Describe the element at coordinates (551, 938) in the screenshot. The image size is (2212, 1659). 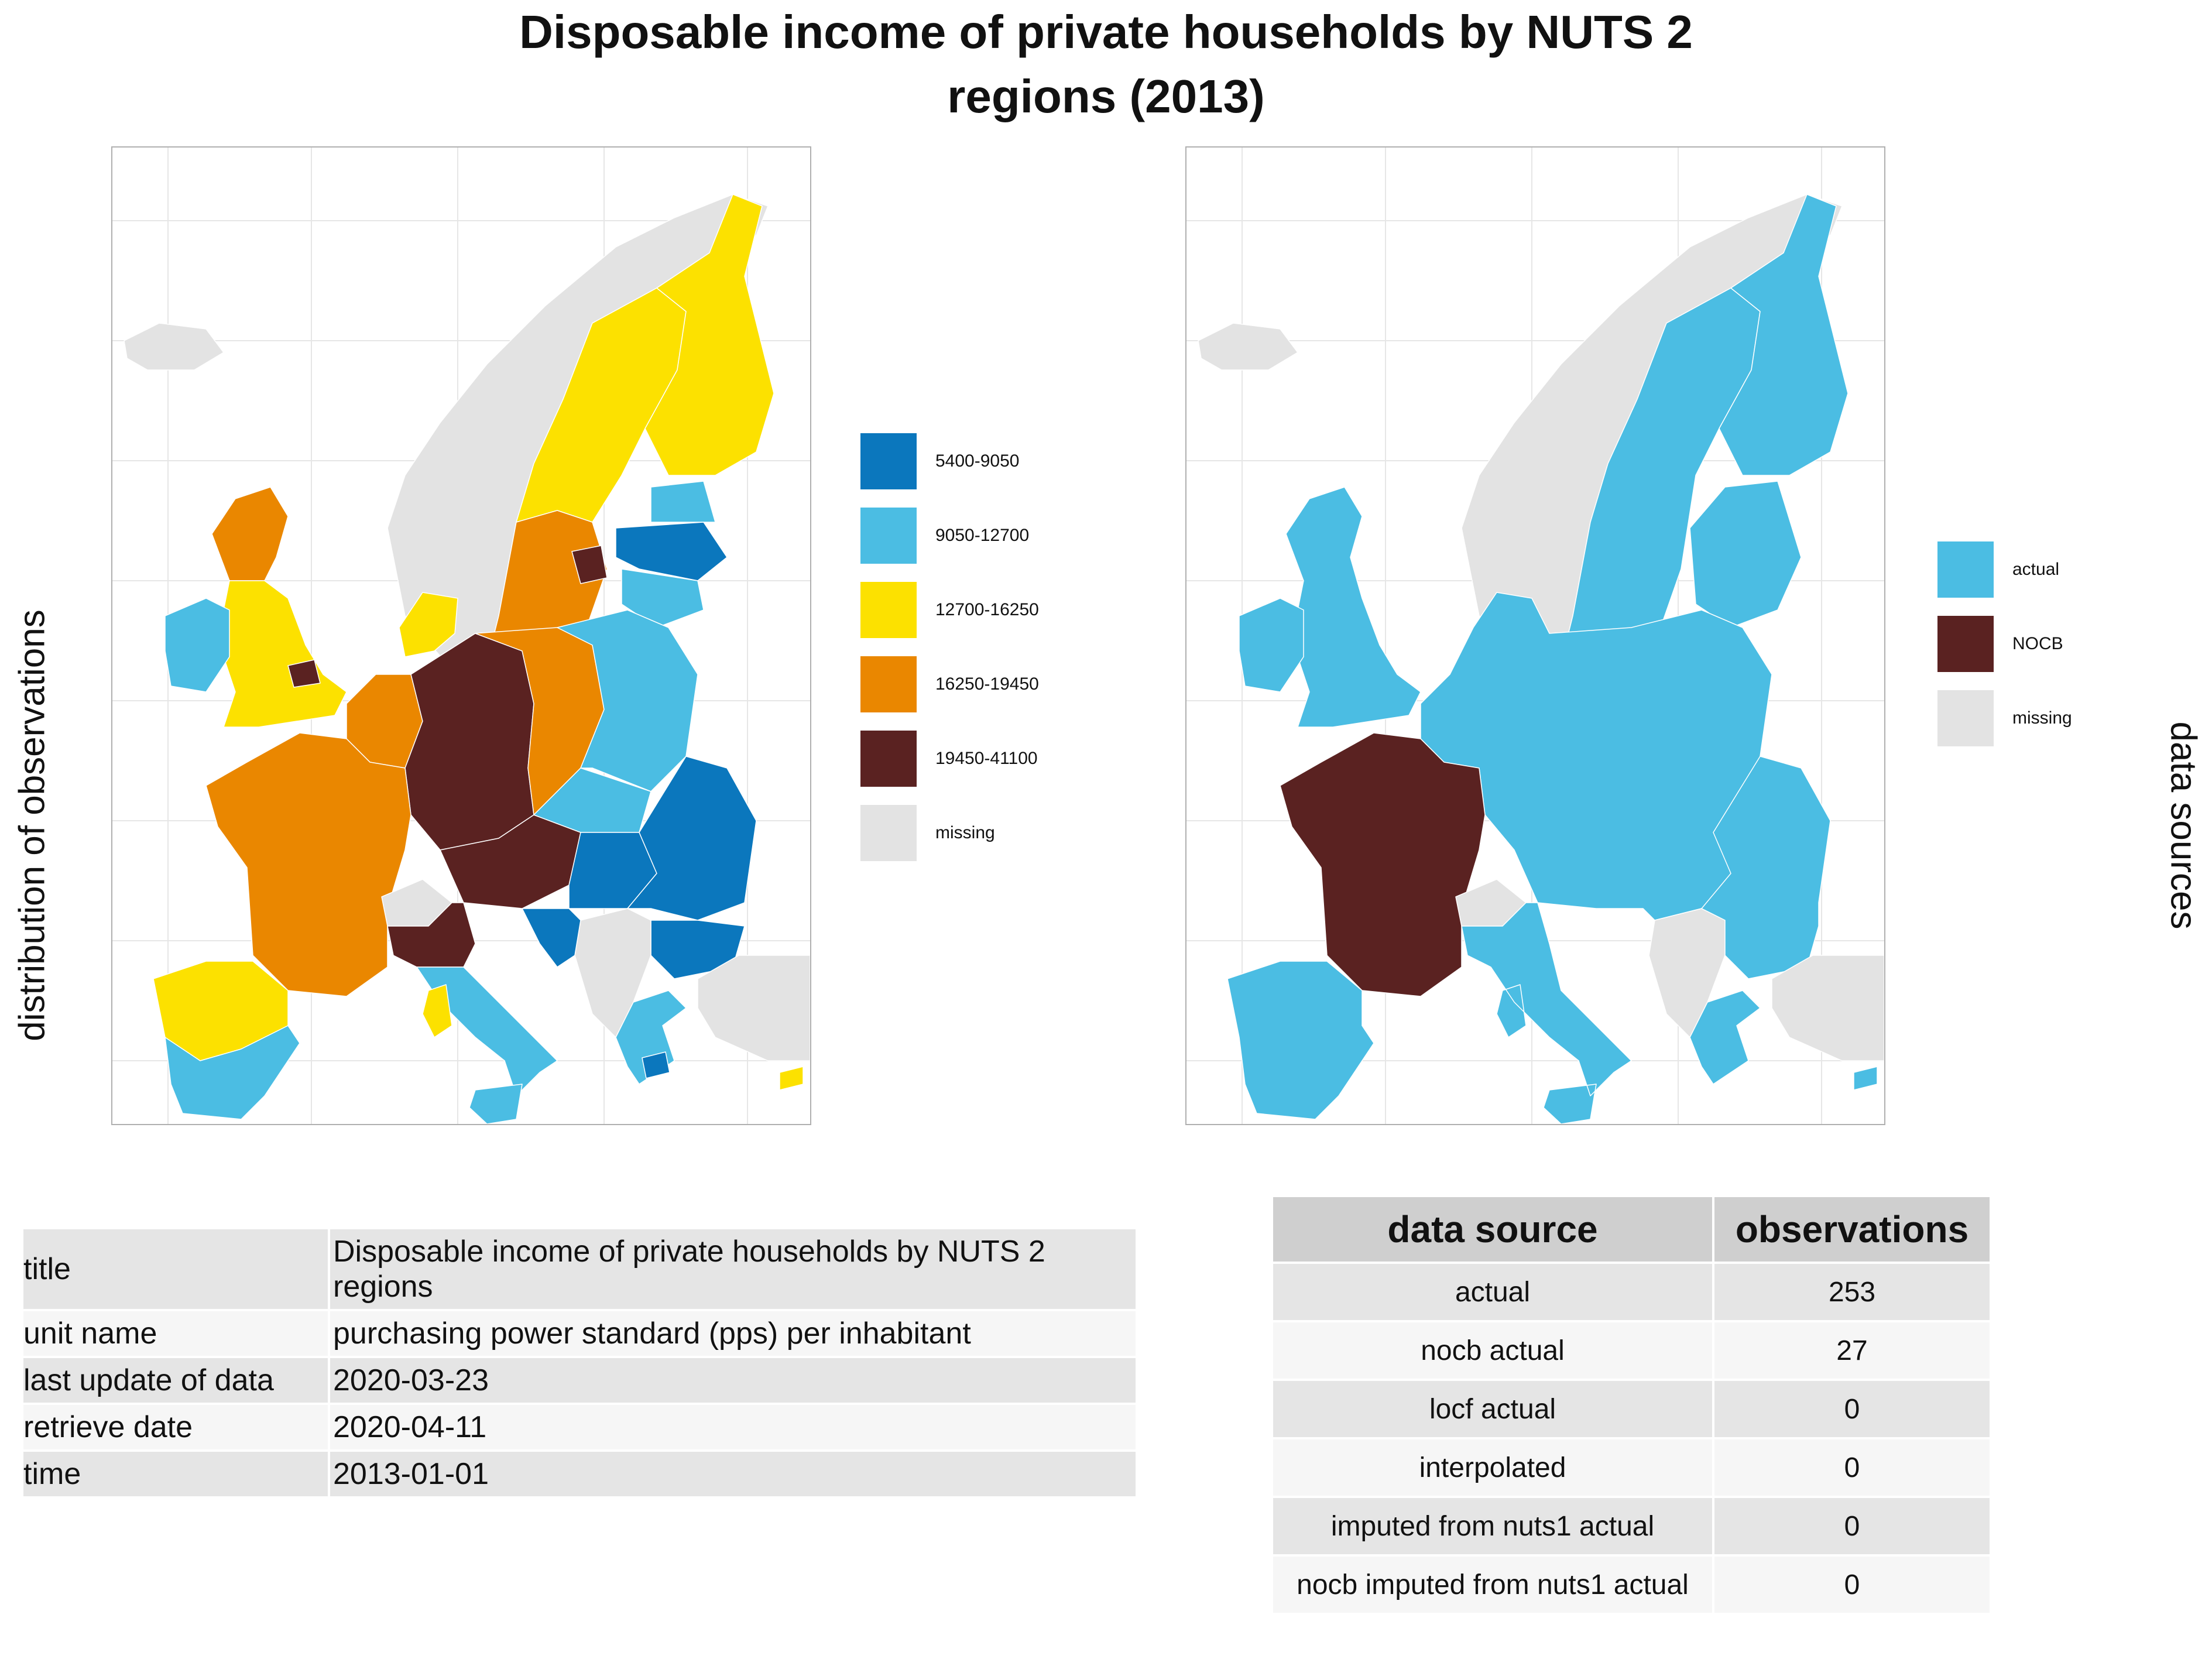
I see `income-region-croatia` at that location.